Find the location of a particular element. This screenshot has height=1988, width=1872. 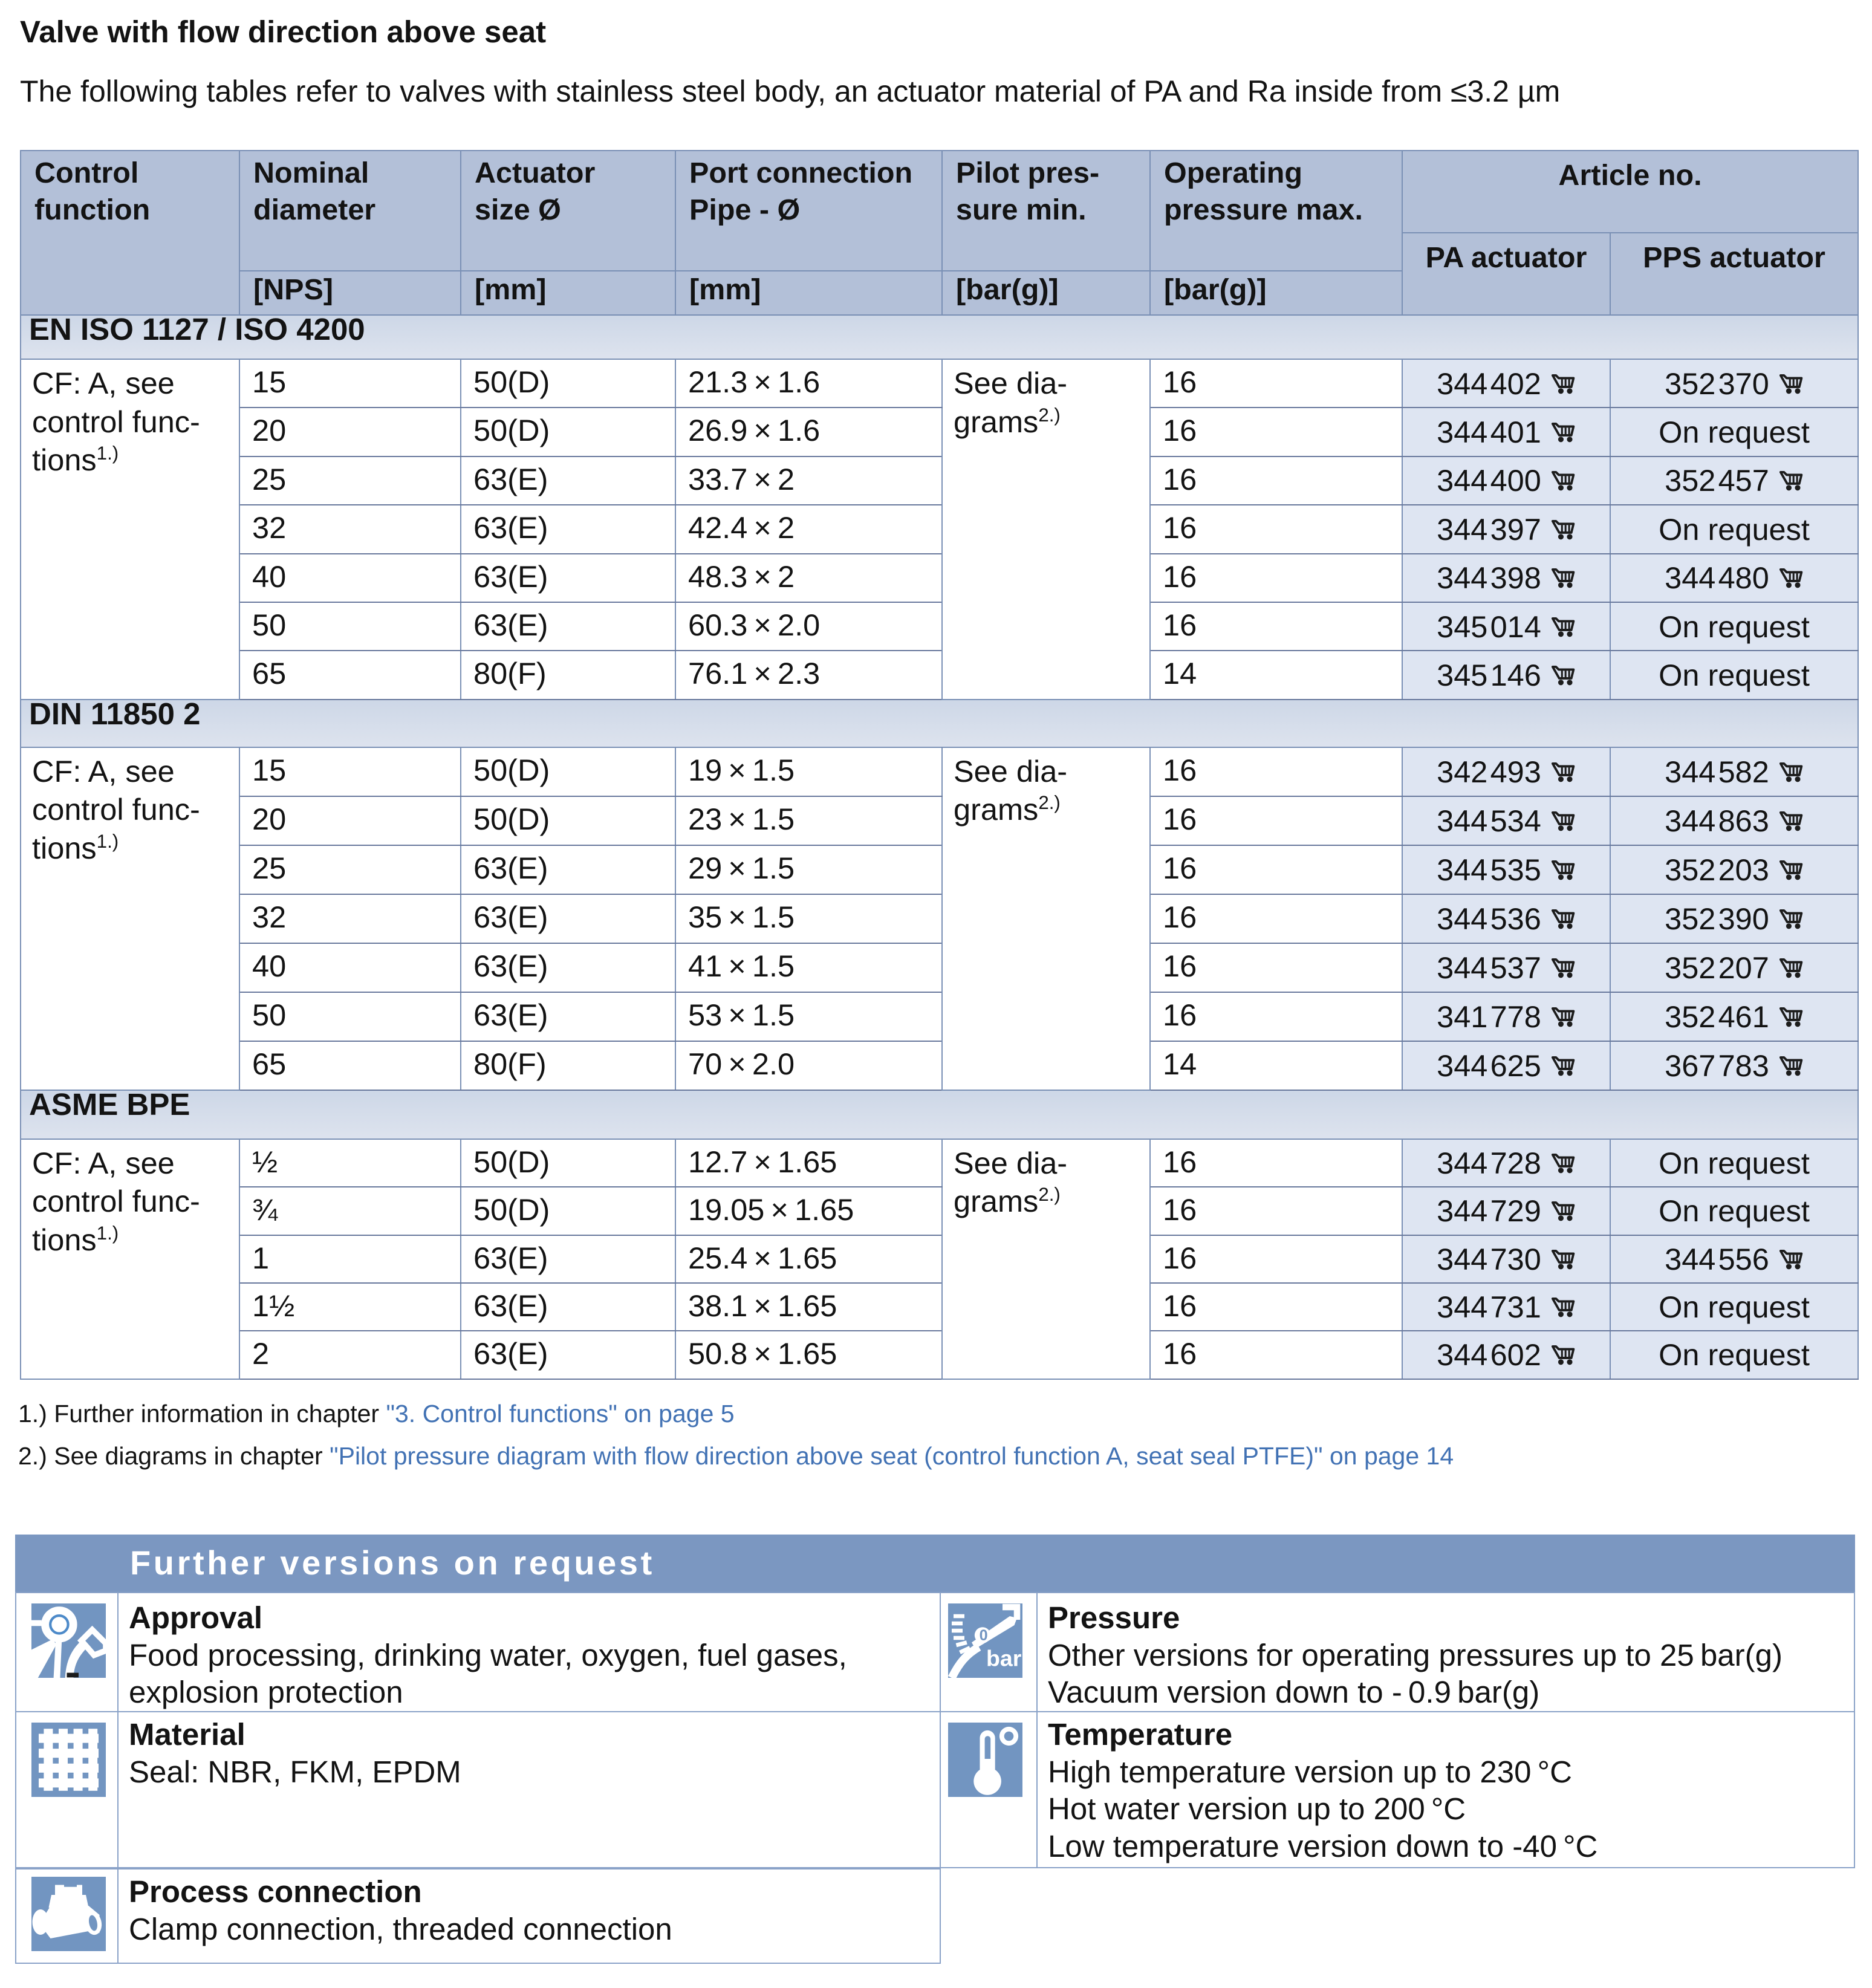

svg-text: 0 is located at coordinates (984, 1635).